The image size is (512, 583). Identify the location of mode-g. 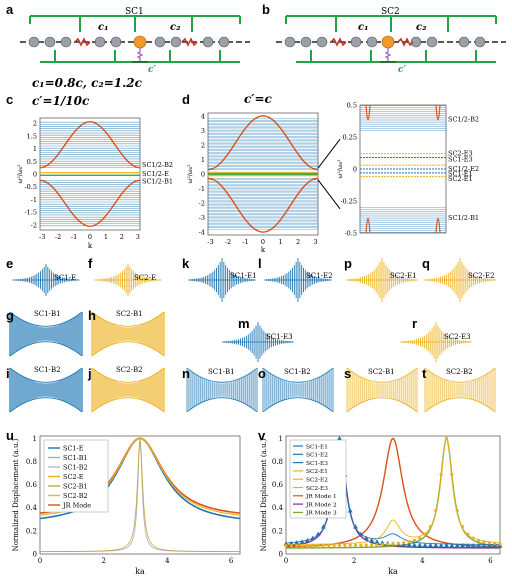
(46, 334).